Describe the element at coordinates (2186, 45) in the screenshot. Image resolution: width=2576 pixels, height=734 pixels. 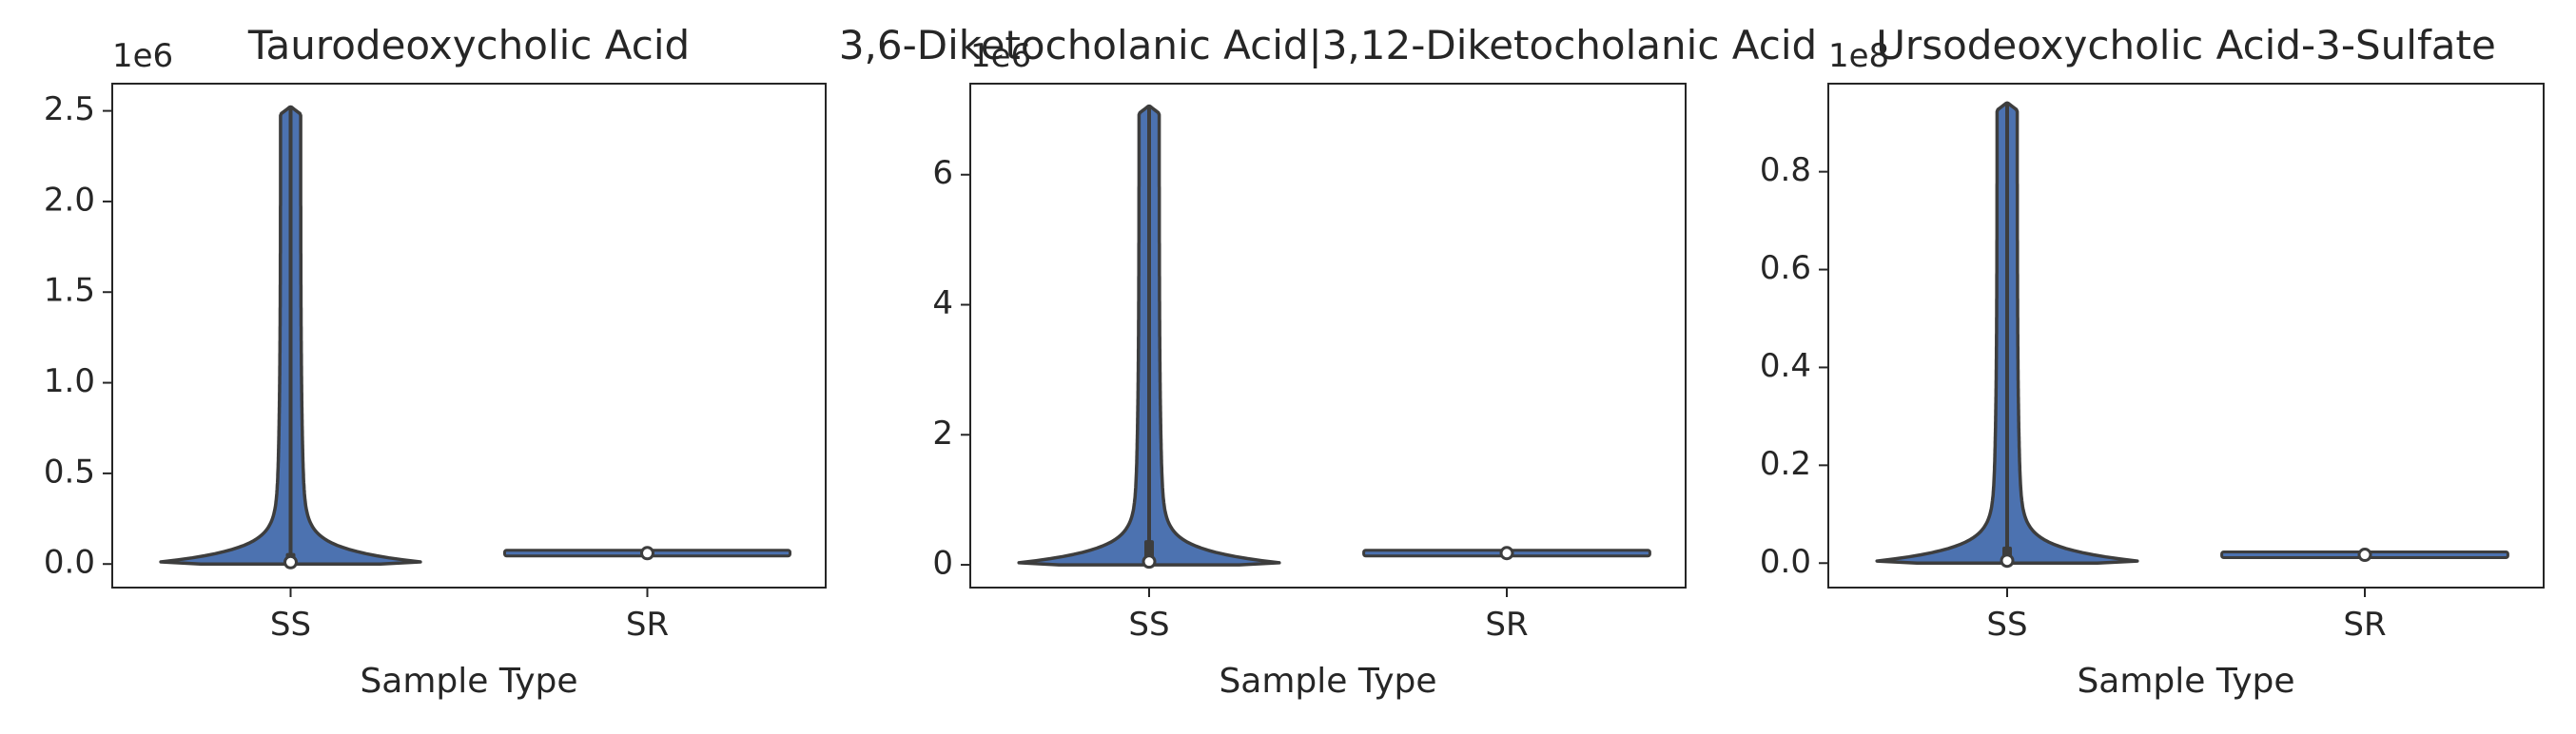
I see `subplot-title: Ursodeoxycholic Acid-3-Sulfate` at that location.